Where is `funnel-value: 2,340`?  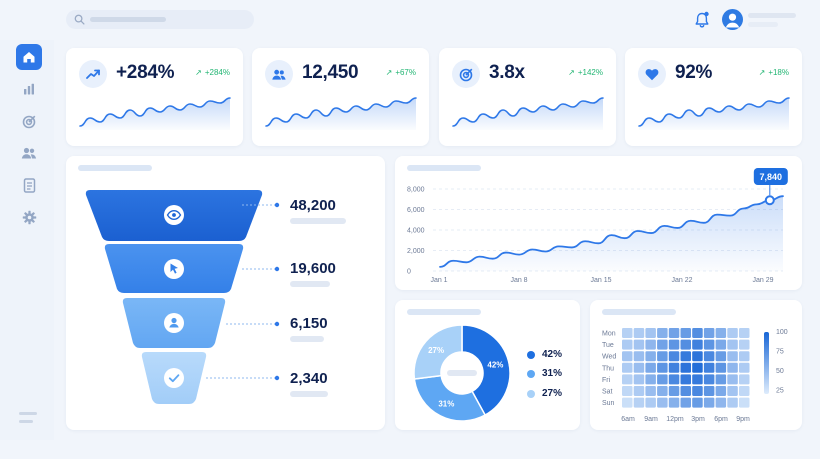
funnel-value: 2,340 is located at coordinates (309, 378).